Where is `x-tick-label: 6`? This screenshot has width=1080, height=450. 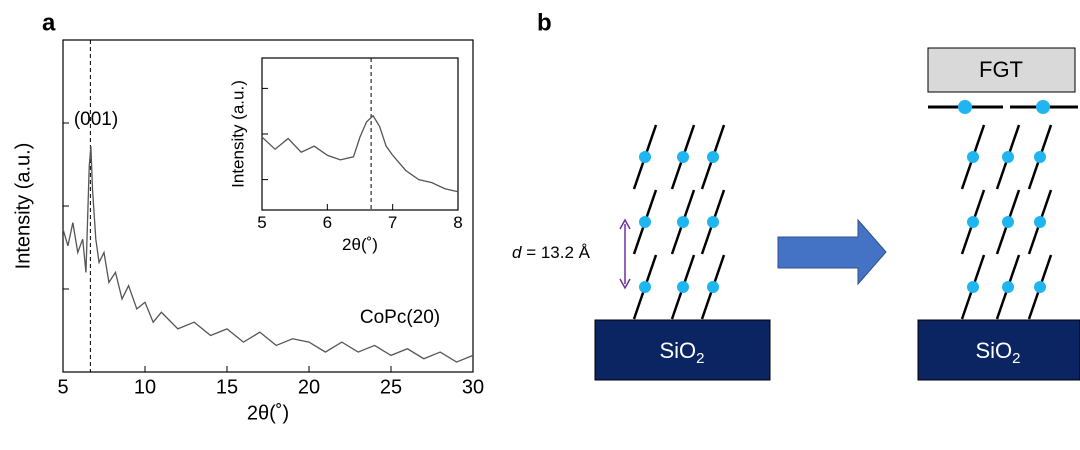
x-tick-label: 6 is located at coordinates (327, 222).